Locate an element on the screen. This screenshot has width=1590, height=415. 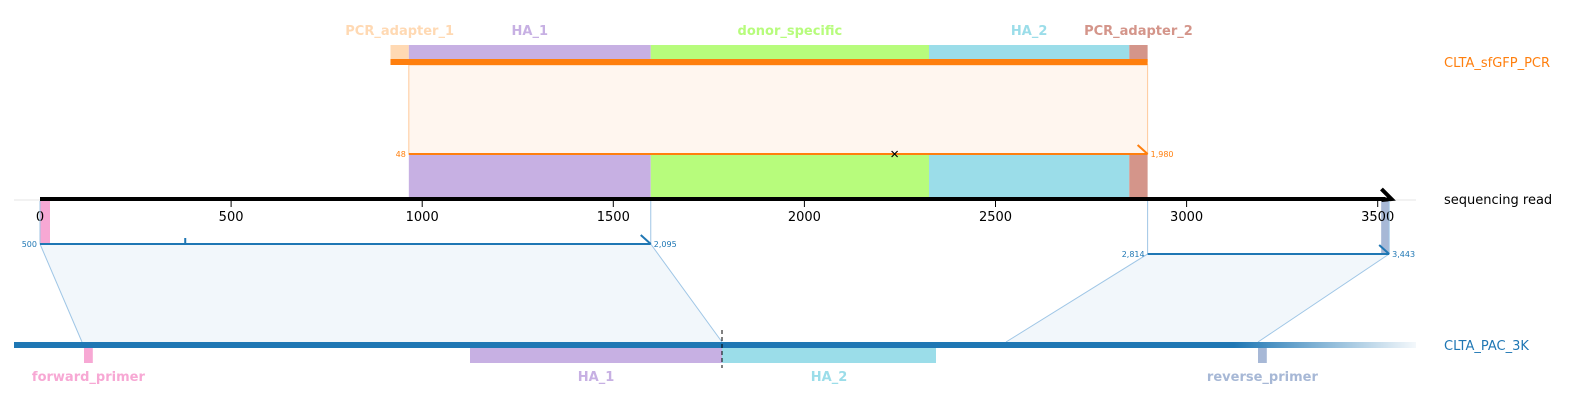
genome-feature-label: HA_1 is located at coordinates (596, 377).